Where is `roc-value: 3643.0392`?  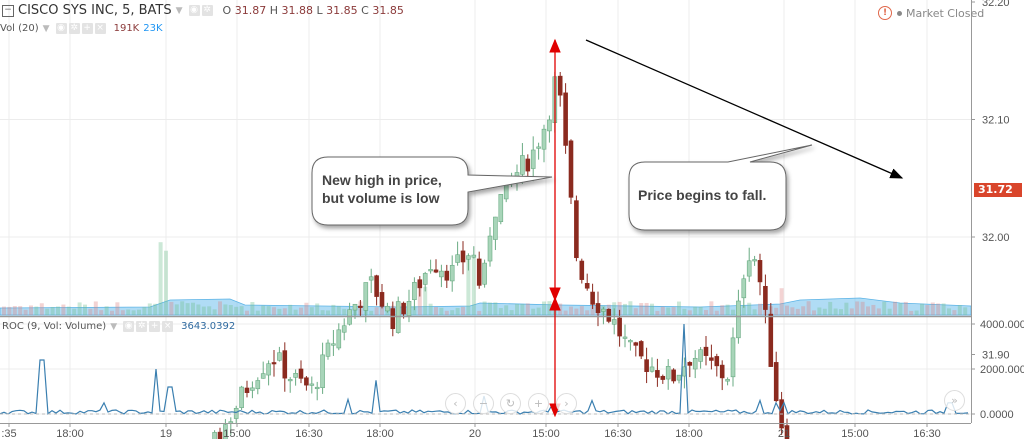 roc-value: 3643.0392 is located at coordinates (208, 326).